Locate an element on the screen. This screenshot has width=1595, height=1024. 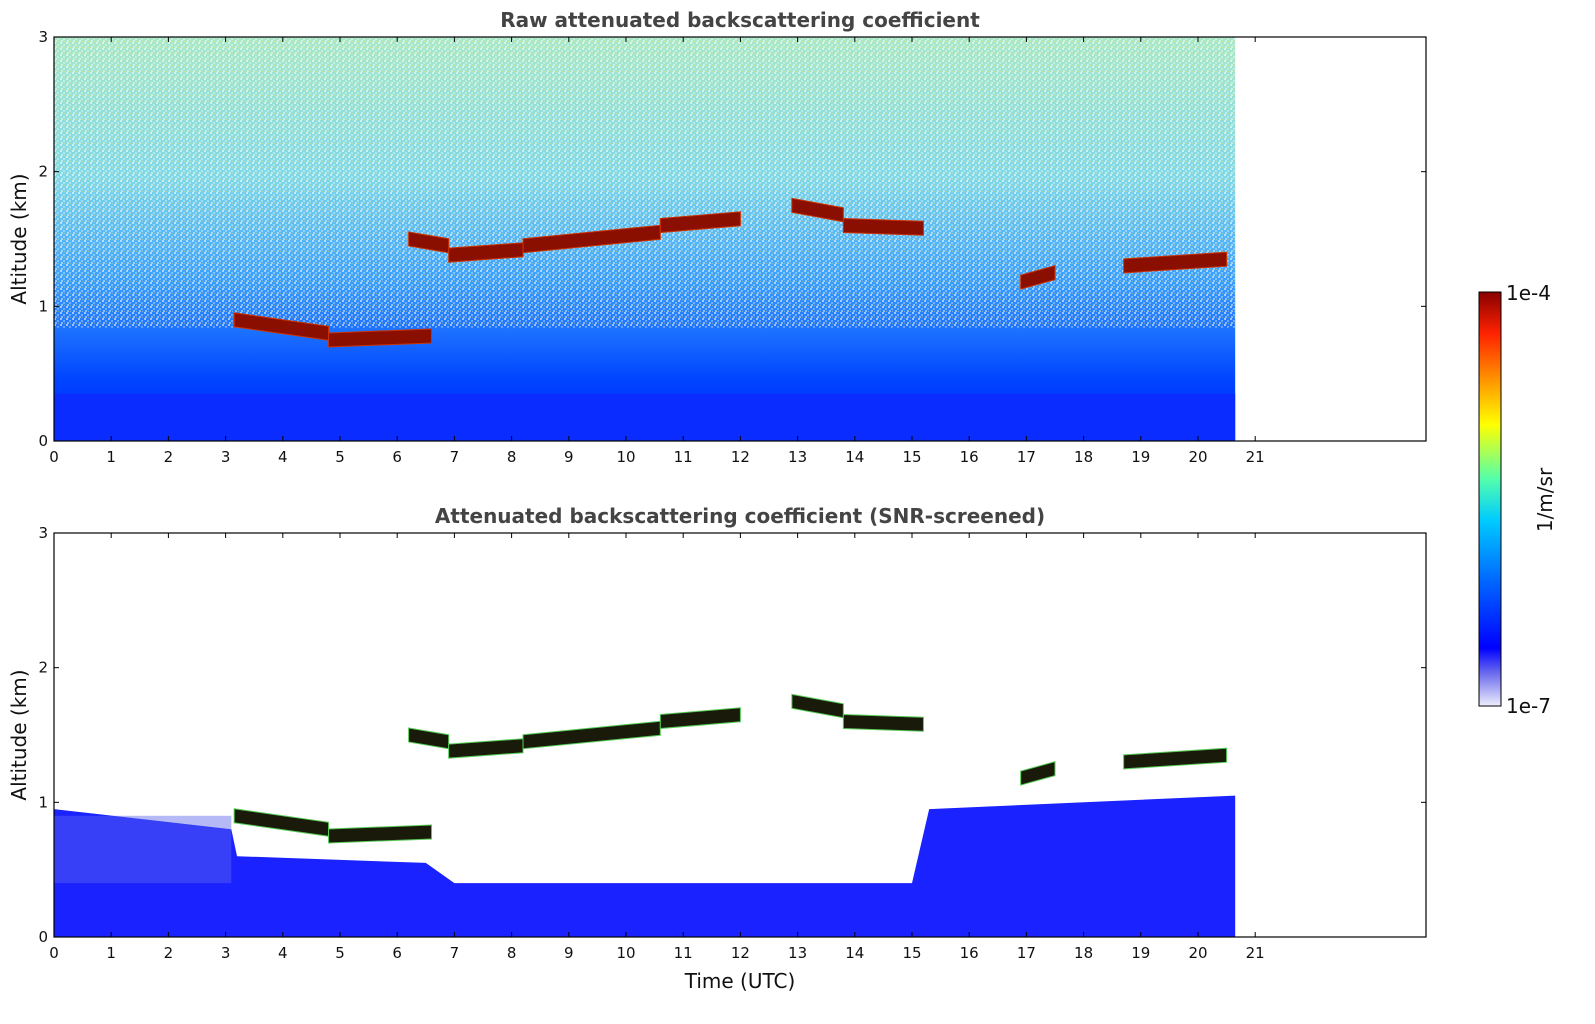
boundary-layer-haze is located at coordinates (143, 849).